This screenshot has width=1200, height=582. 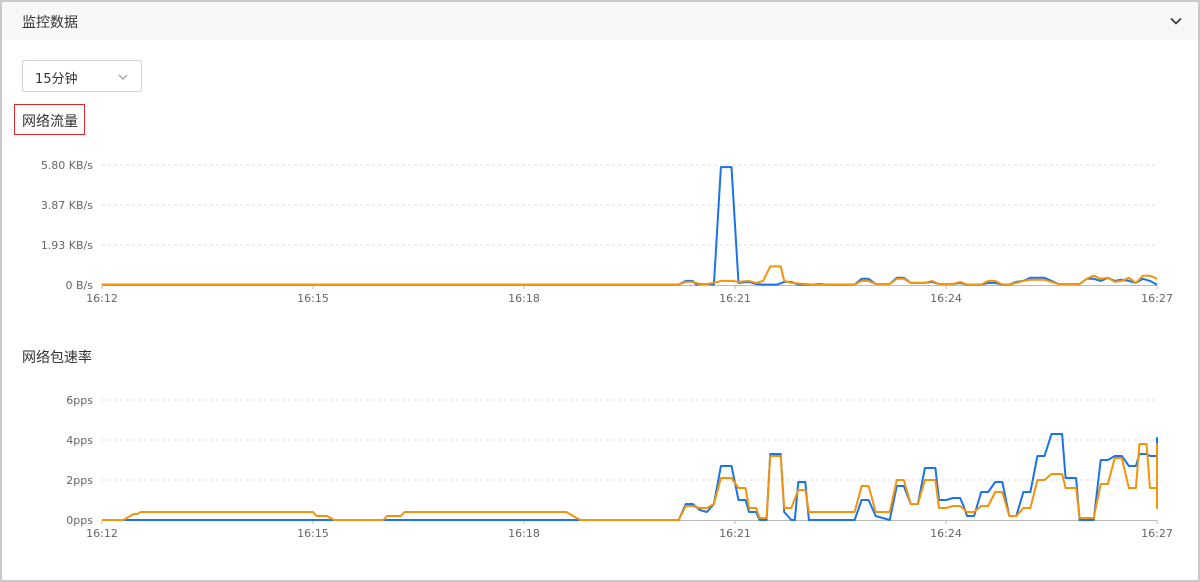 What do you see at coordinates (600, 21) in the screenshot?
I see `panel-header: 监控数据` at bounding box center [600, 21].